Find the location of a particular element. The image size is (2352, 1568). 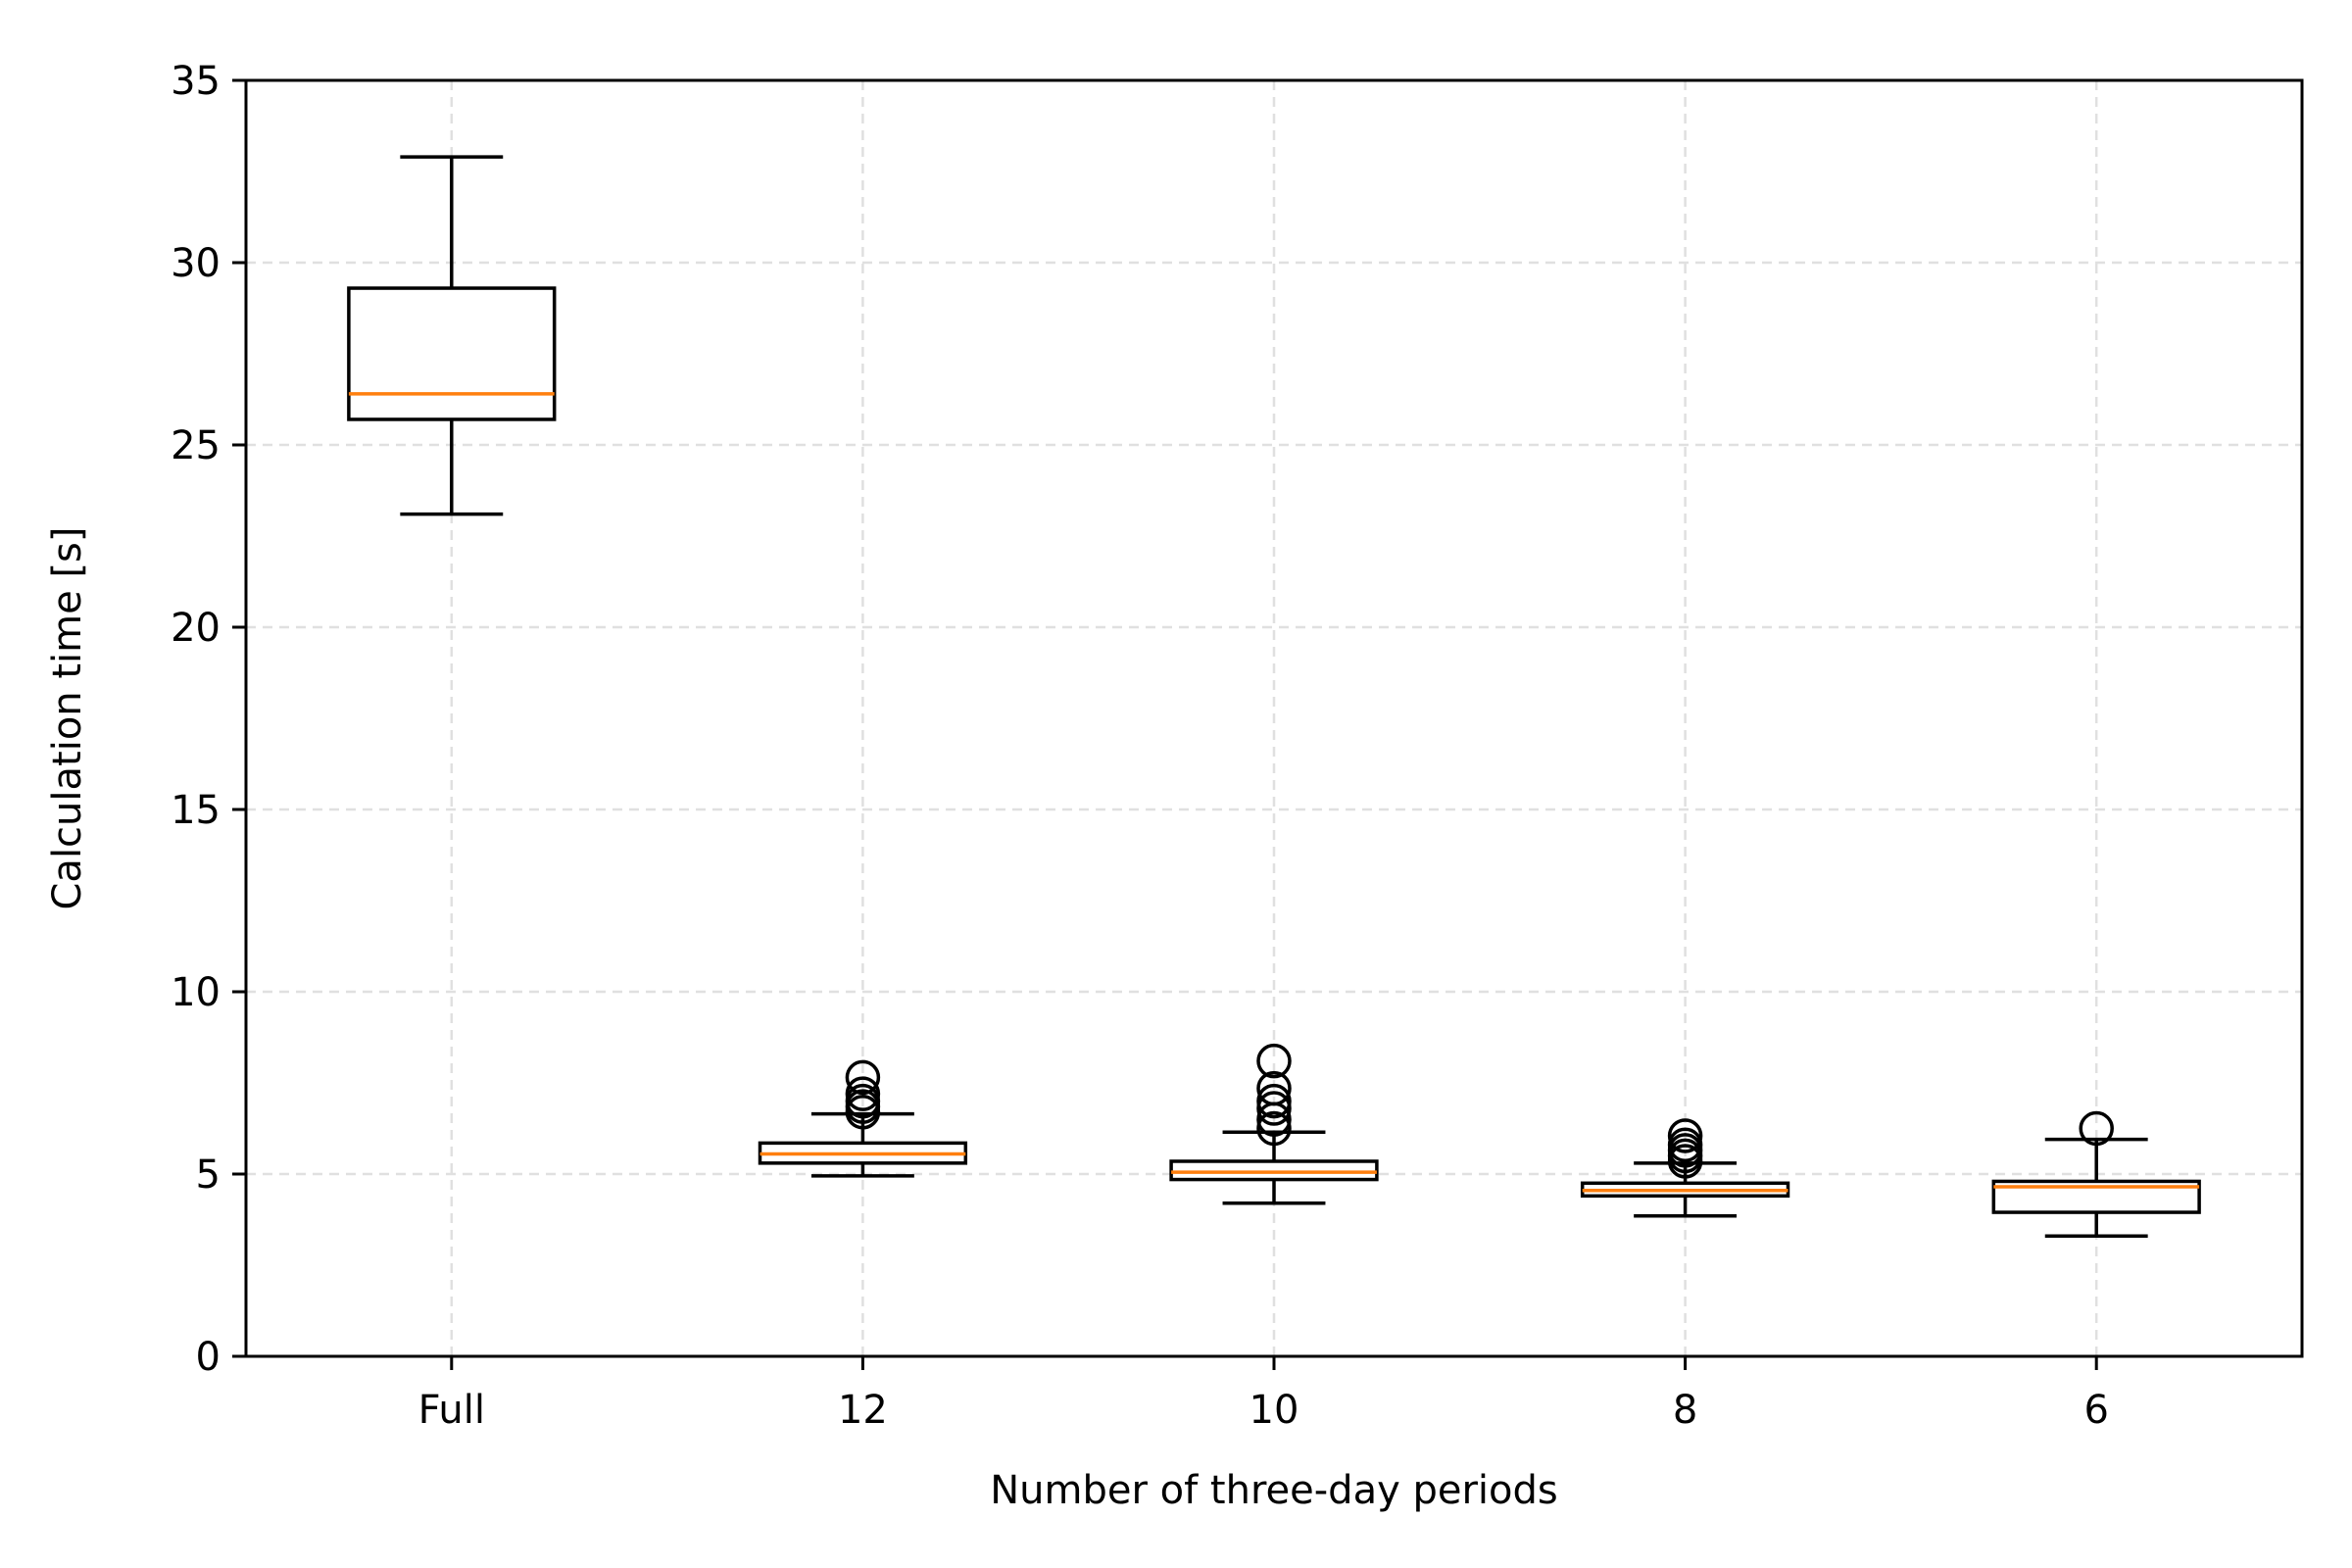

y-tick-label: 10 is located at coordinates (195, 992).